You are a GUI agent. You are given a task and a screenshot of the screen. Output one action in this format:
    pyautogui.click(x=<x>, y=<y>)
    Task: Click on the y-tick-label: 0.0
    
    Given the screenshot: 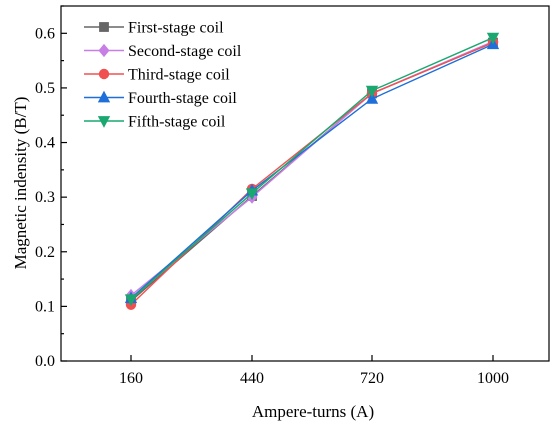 What is the action you would take?
    pyautogui.click(x=45, y=361)
    